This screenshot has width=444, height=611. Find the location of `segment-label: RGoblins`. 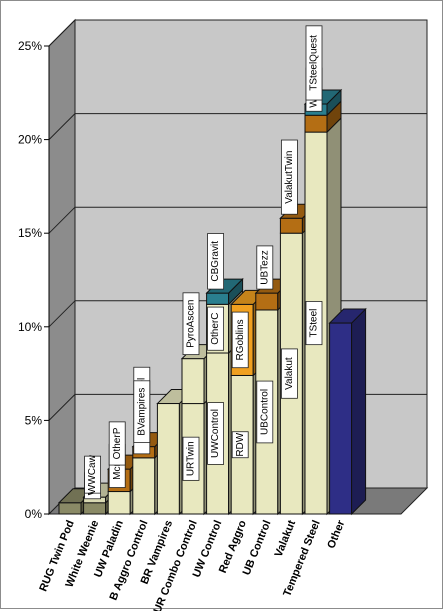

segment-label: RGoblins is located at coordinates (240, 339).